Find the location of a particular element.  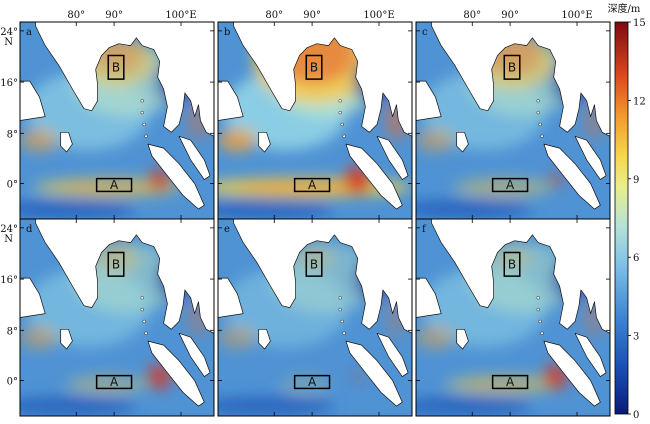

x-tick-label: 90° is located at coordinates (510, 15).